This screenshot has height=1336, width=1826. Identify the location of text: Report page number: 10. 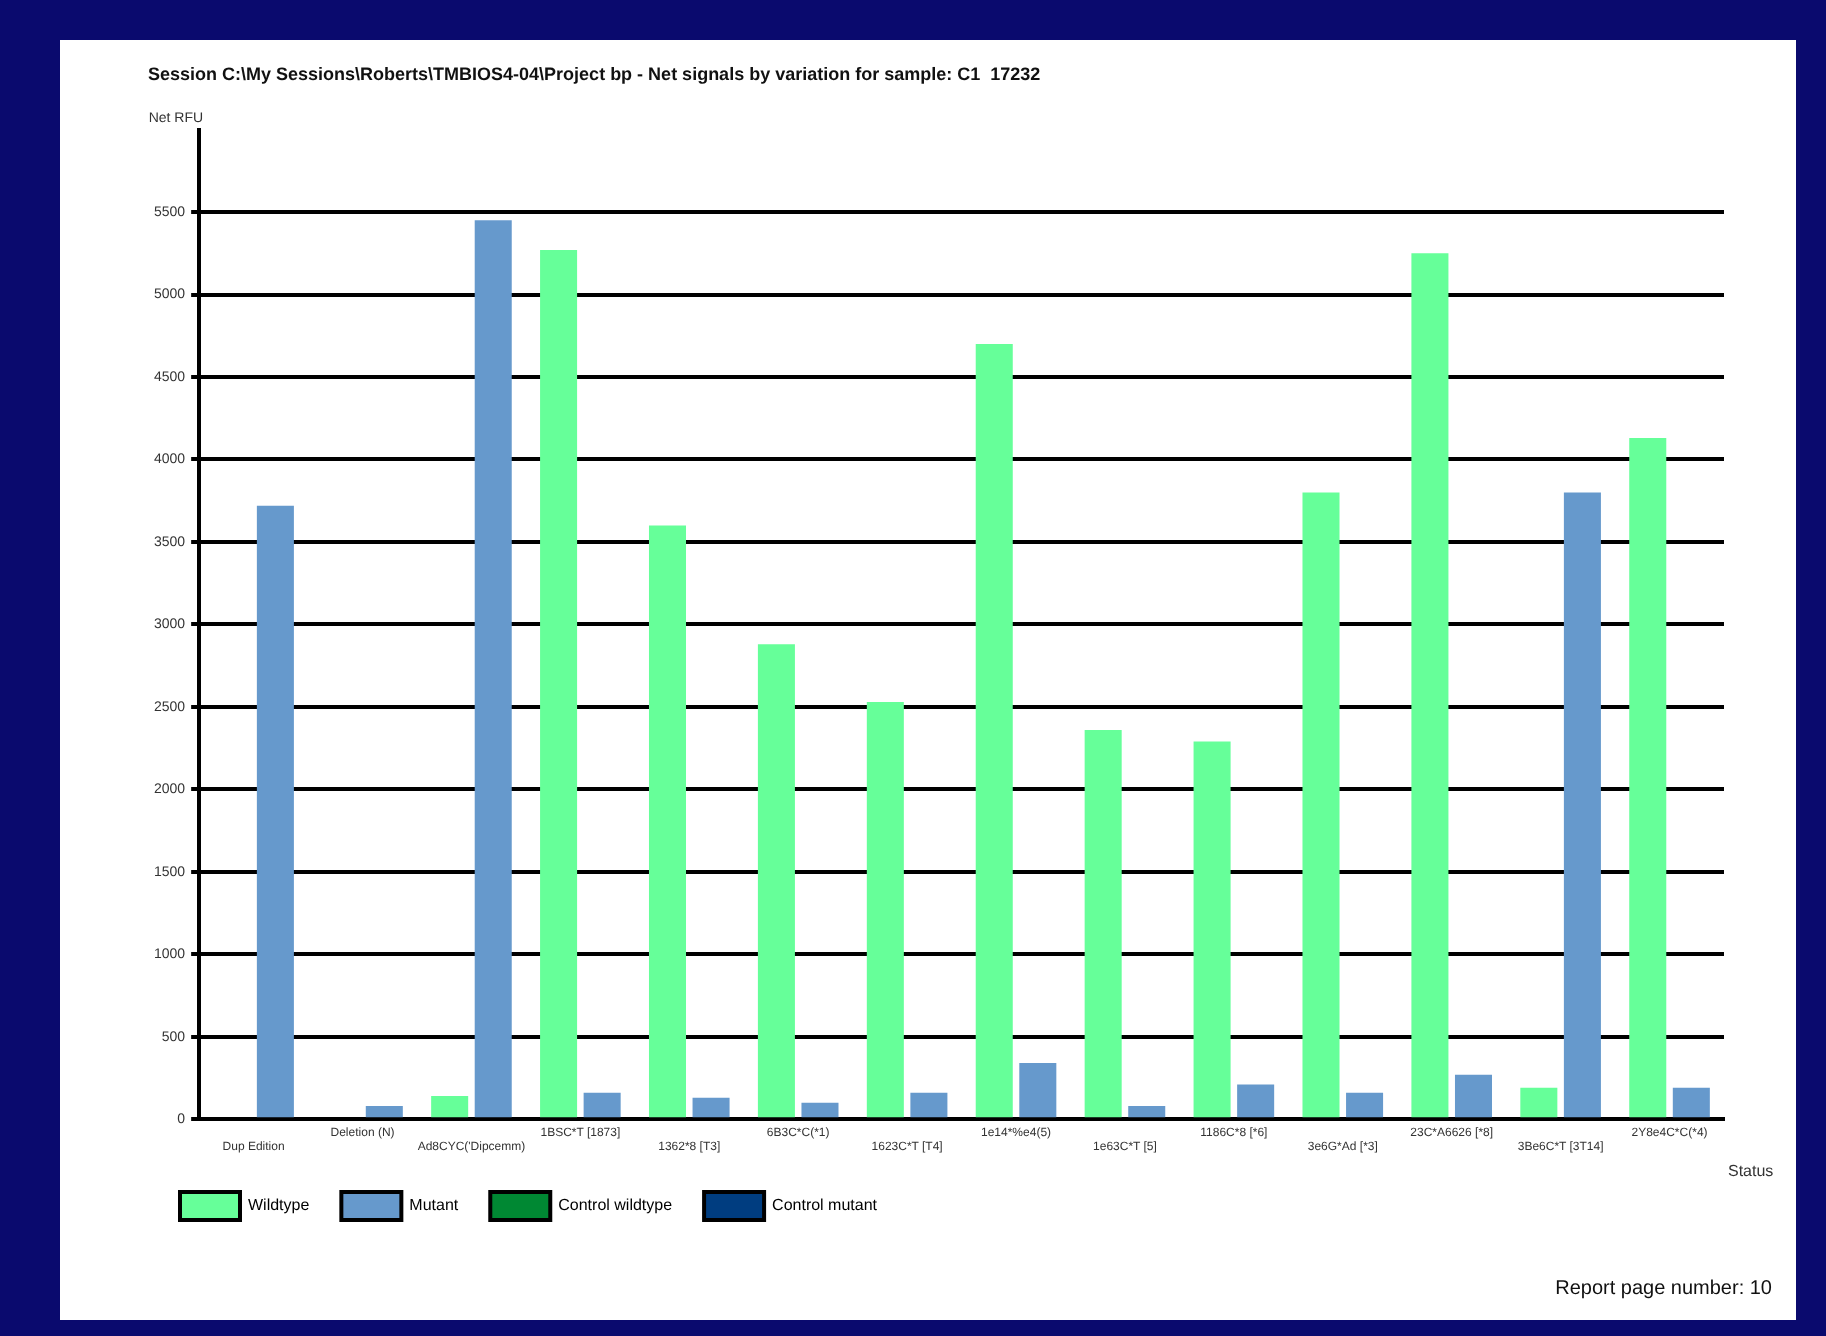
(1663, 1289).